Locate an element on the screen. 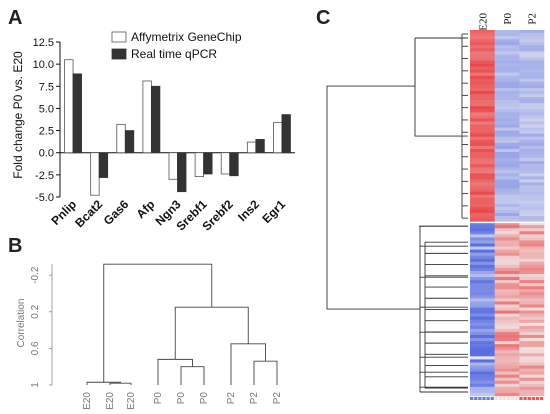 This screenshot has height=414, width=550. bar-bcat2-affymetrix is located at coordinates (95, 174).